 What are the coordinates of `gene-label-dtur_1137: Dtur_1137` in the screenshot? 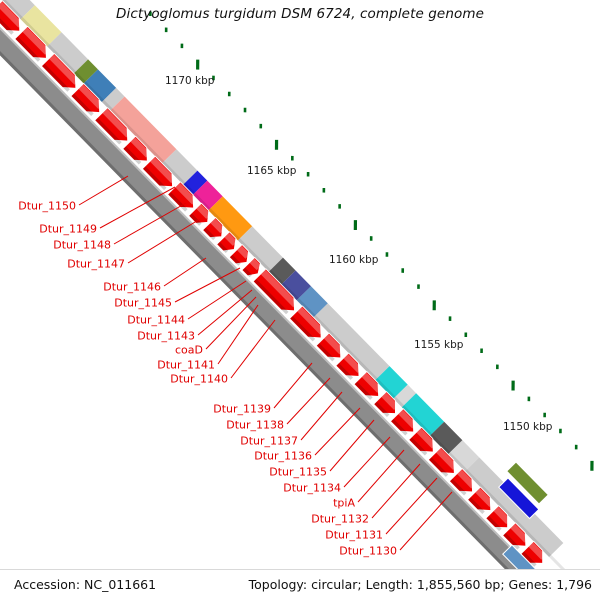 It's located at (269, 441).